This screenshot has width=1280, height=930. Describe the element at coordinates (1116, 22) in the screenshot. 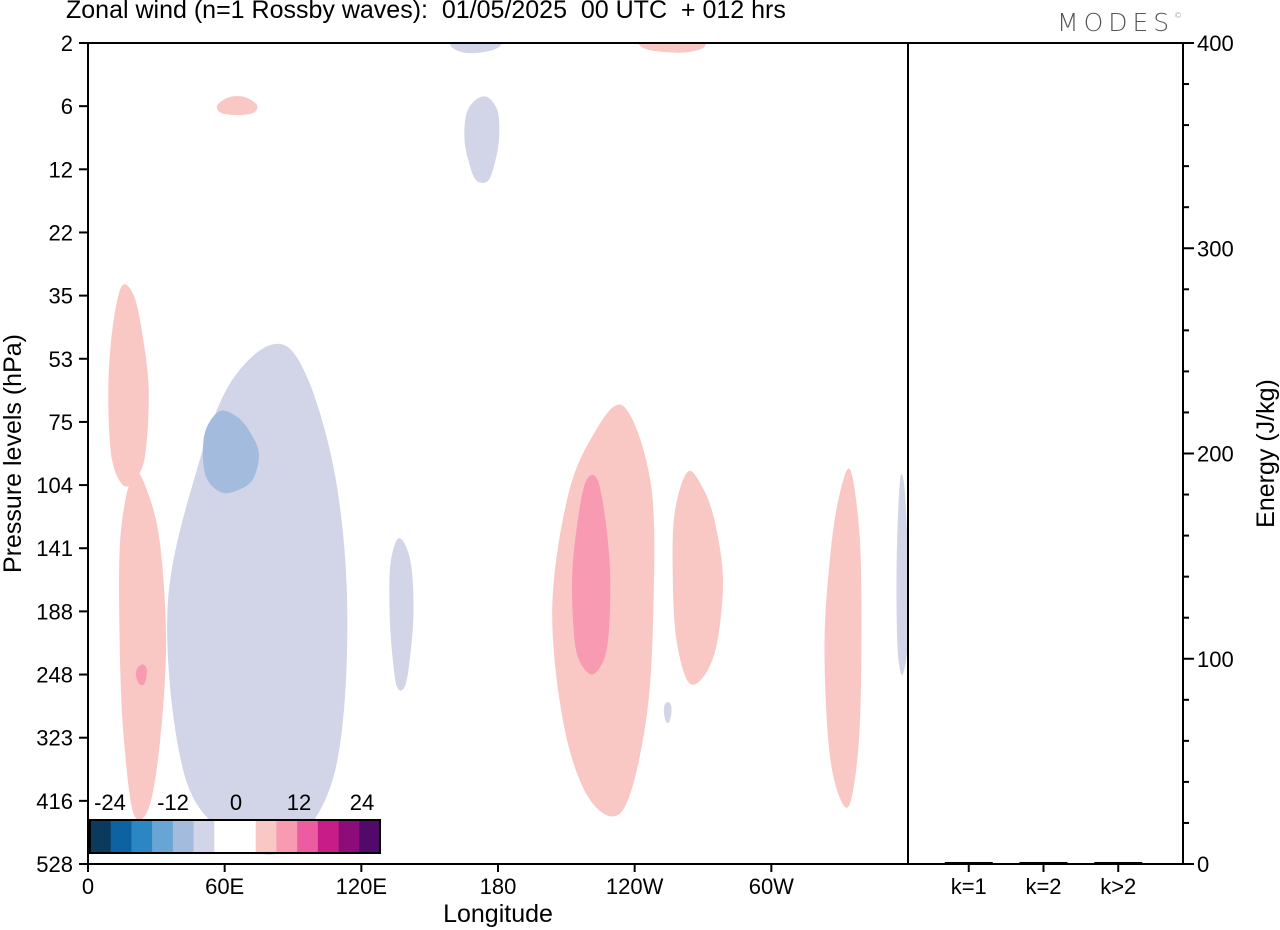

I see `logo-text: MODES` at that location.